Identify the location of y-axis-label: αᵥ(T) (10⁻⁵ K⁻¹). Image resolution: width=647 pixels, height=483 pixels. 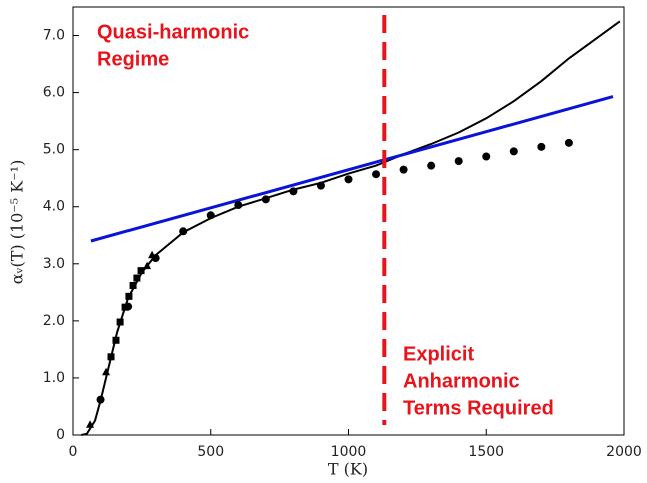
(17, 222).